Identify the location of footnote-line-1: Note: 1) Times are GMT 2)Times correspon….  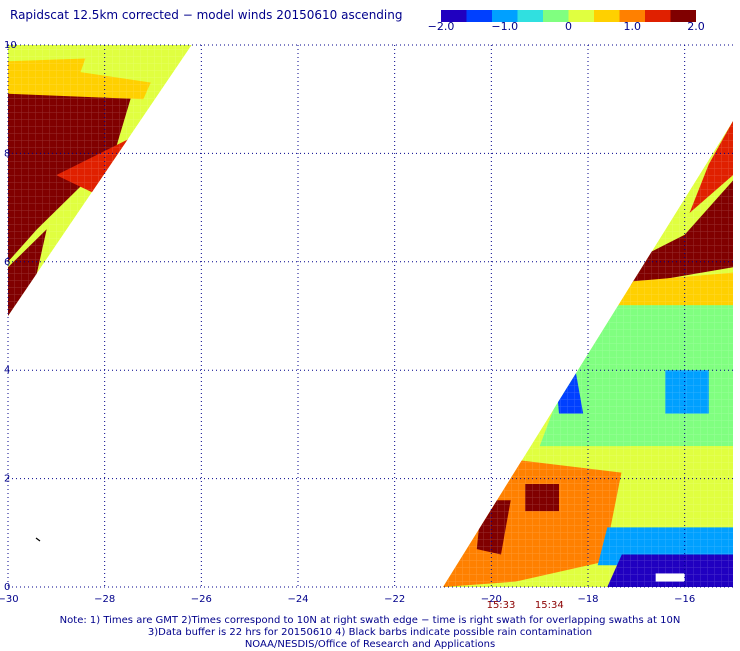
(370, 620).